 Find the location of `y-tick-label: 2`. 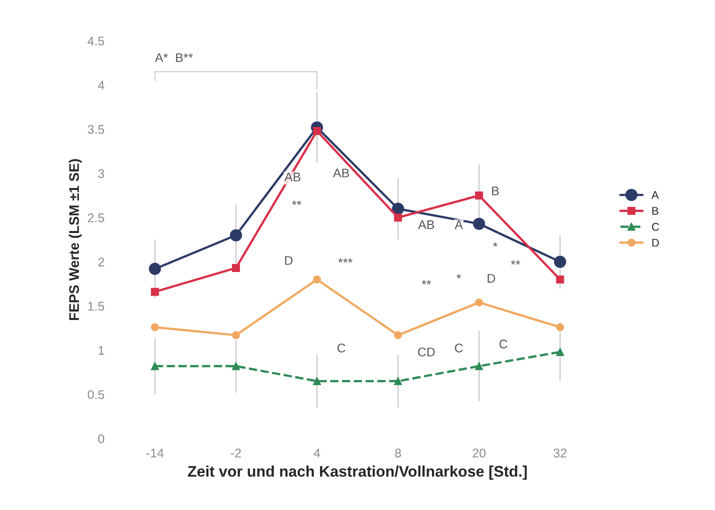

y-tick-label: 2 is located at coordinates (101, 262).